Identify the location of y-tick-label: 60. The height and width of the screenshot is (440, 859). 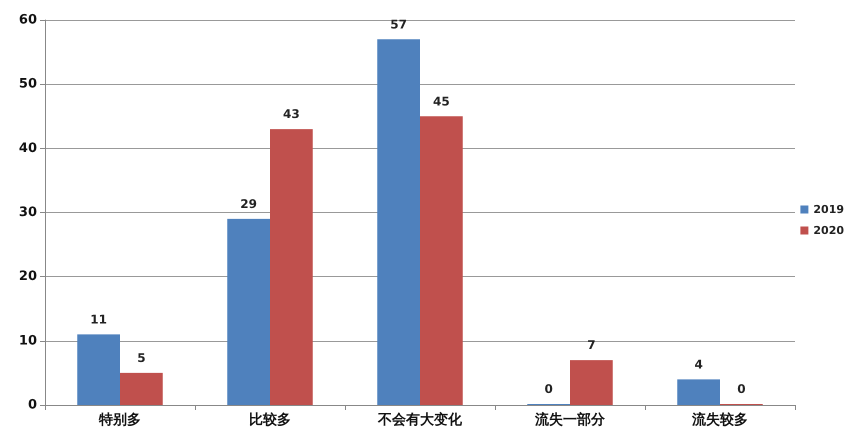
(27, 20).